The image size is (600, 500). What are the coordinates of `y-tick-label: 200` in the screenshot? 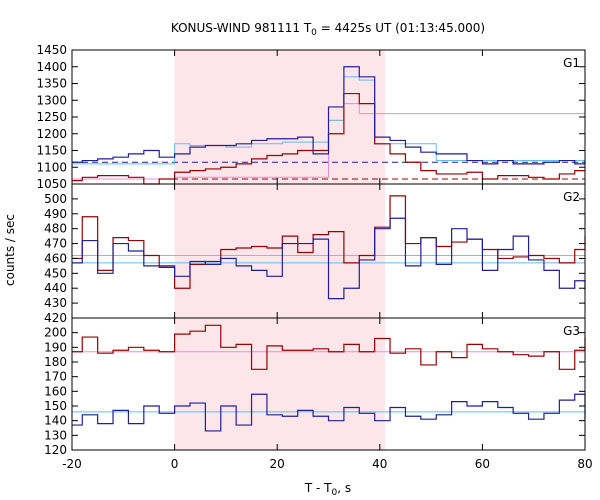 It's located at (55, 333).